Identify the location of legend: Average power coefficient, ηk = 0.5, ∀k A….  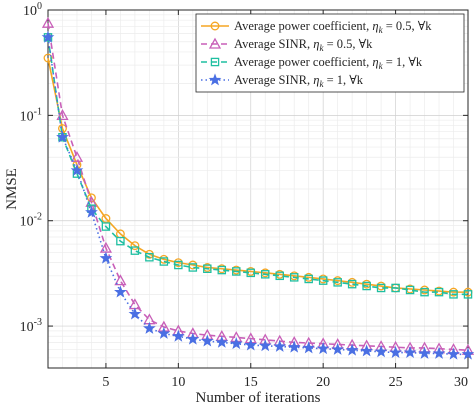
(330, 53).